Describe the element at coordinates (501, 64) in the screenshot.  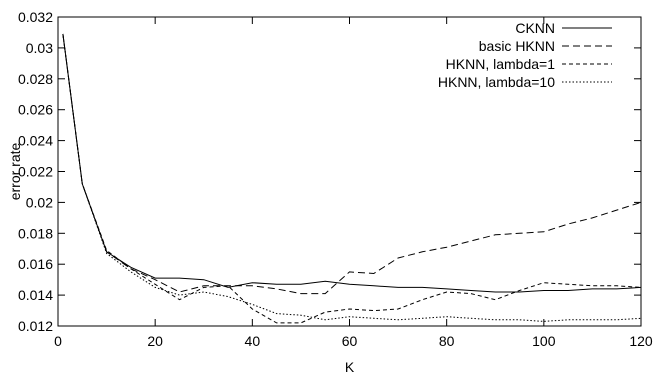
I see `legend-label: HKNN, lambda=1` at that location.